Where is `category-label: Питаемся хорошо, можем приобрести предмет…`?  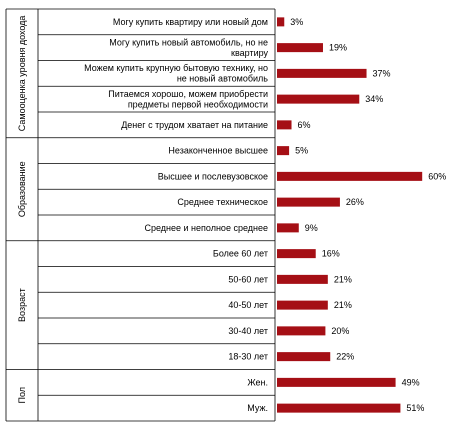
category-label: Питаемся хорошо, можем приобрести предмет… is located at coordinates (188, 99).